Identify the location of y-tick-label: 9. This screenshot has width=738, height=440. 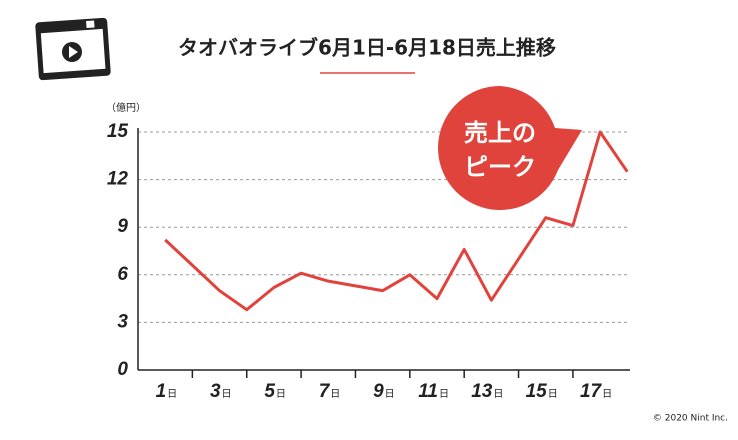
(122, 226).